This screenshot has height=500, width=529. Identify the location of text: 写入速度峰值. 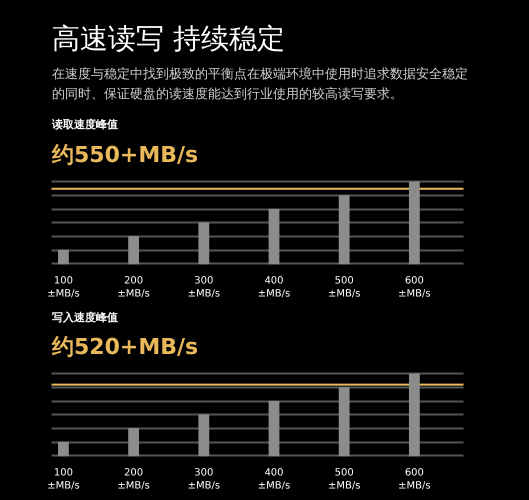
(85, 318).